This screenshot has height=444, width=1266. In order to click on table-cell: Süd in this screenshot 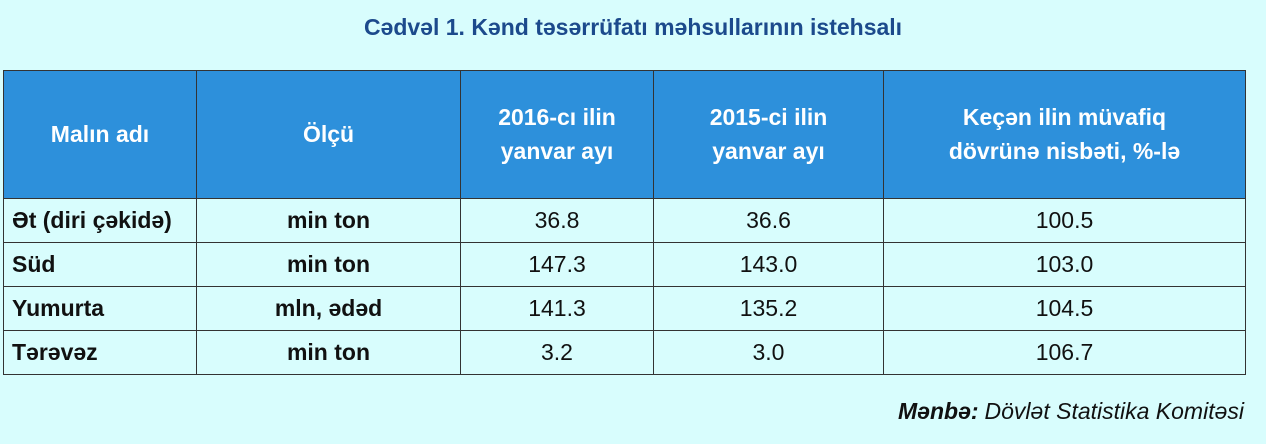, I will do `click(100, 264)`.